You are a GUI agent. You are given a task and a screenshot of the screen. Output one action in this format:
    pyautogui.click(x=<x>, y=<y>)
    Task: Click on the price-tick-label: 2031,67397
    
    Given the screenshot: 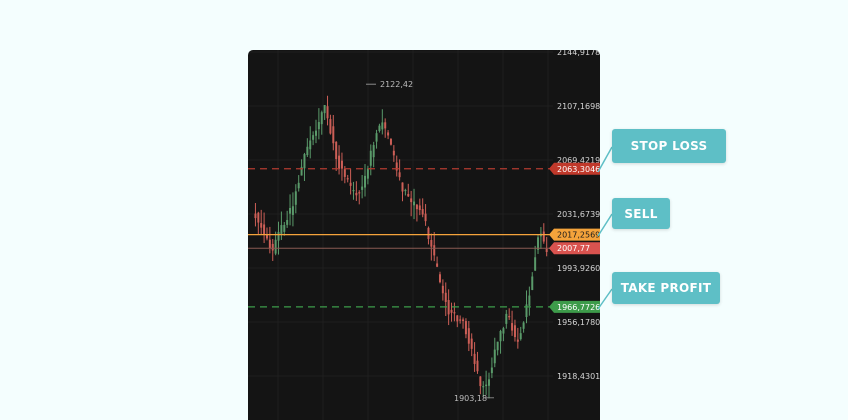 What is the action you would take?
    pyautogui.click(x=578, y=214)
    